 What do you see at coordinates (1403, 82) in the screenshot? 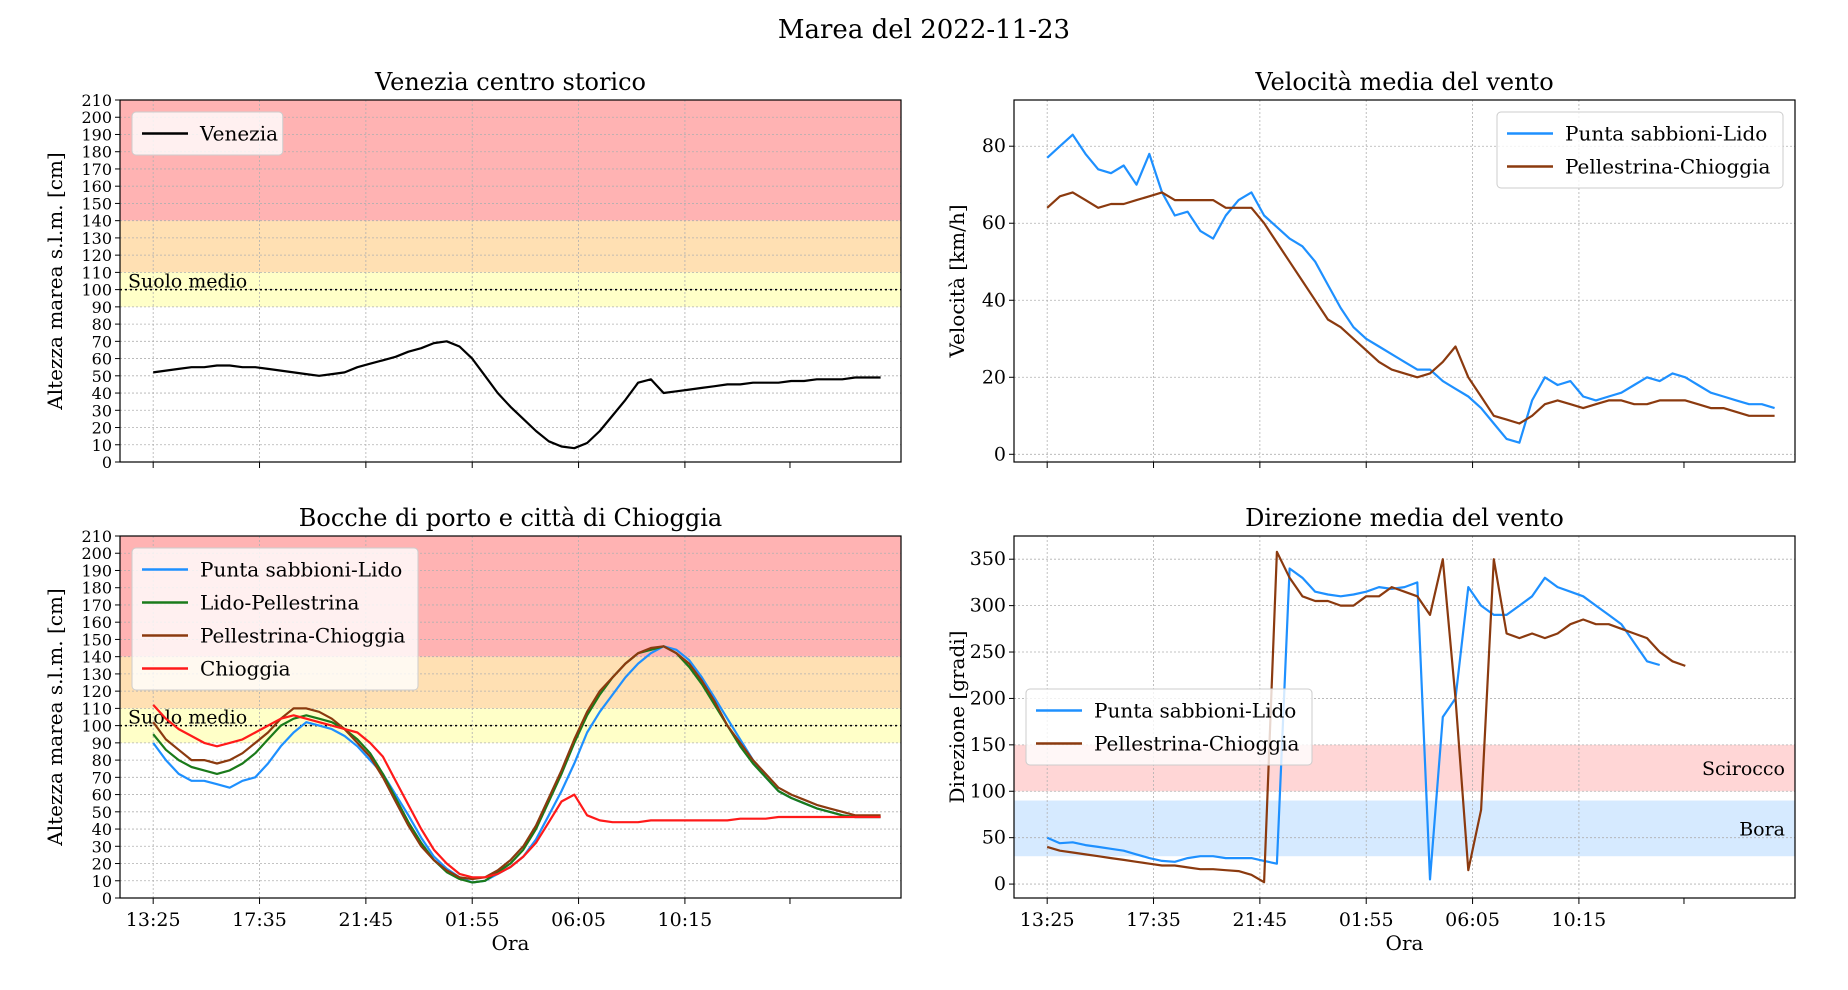
I see `chart-title: Velocità media del vento` at bounding box center [1403, 82].